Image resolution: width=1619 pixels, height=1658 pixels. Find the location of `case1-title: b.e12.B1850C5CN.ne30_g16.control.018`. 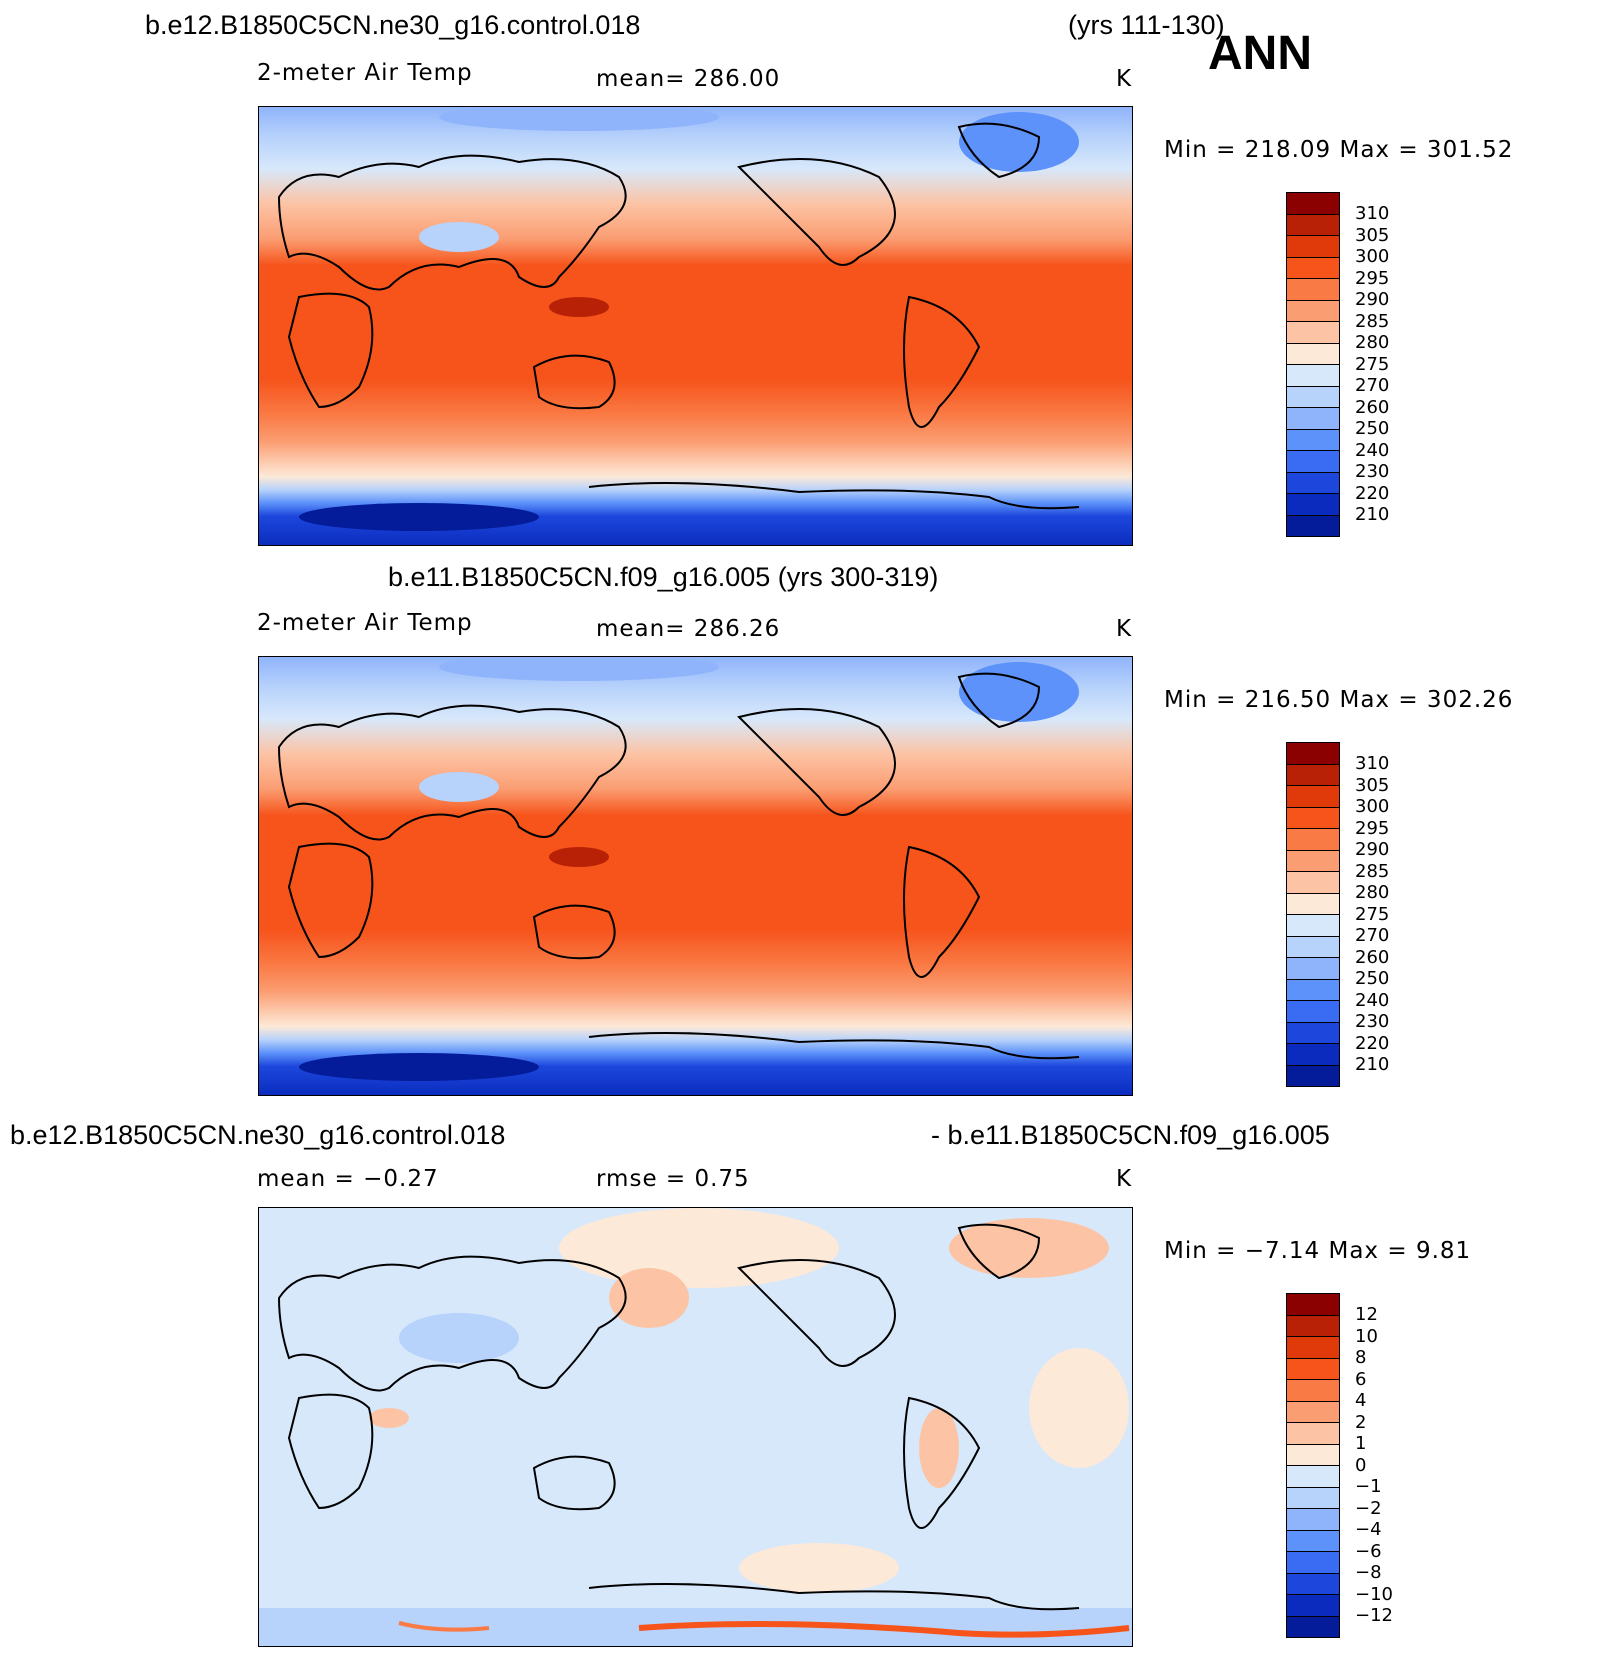

case1-title: b.e12.B1850C5CN.ne30_g16.control.018 is located at coordinates (393, 25).